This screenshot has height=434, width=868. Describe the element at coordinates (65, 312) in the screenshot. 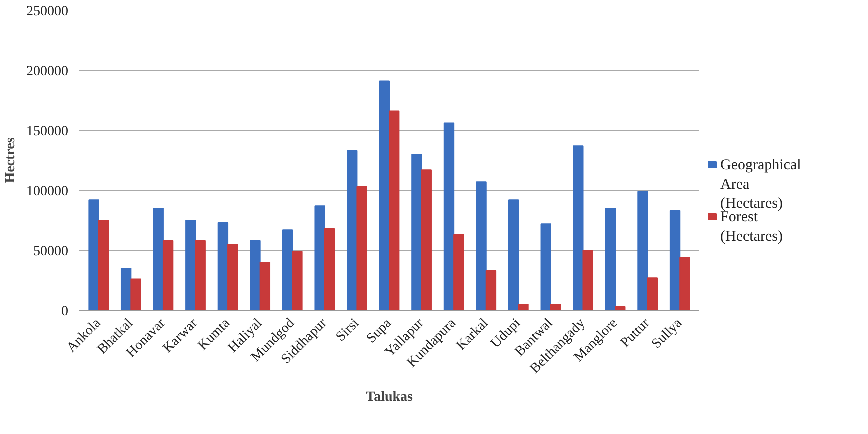

I see `y-tick-label: 0` at that location.